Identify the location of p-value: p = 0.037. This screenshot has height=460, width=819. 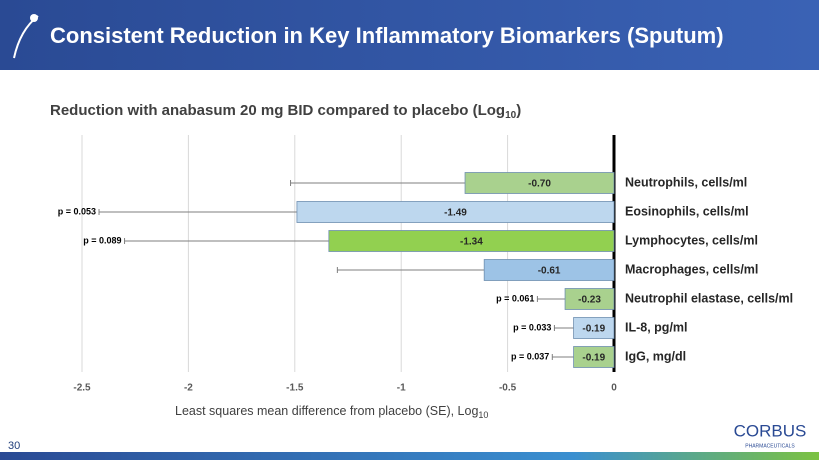
(530, 356).